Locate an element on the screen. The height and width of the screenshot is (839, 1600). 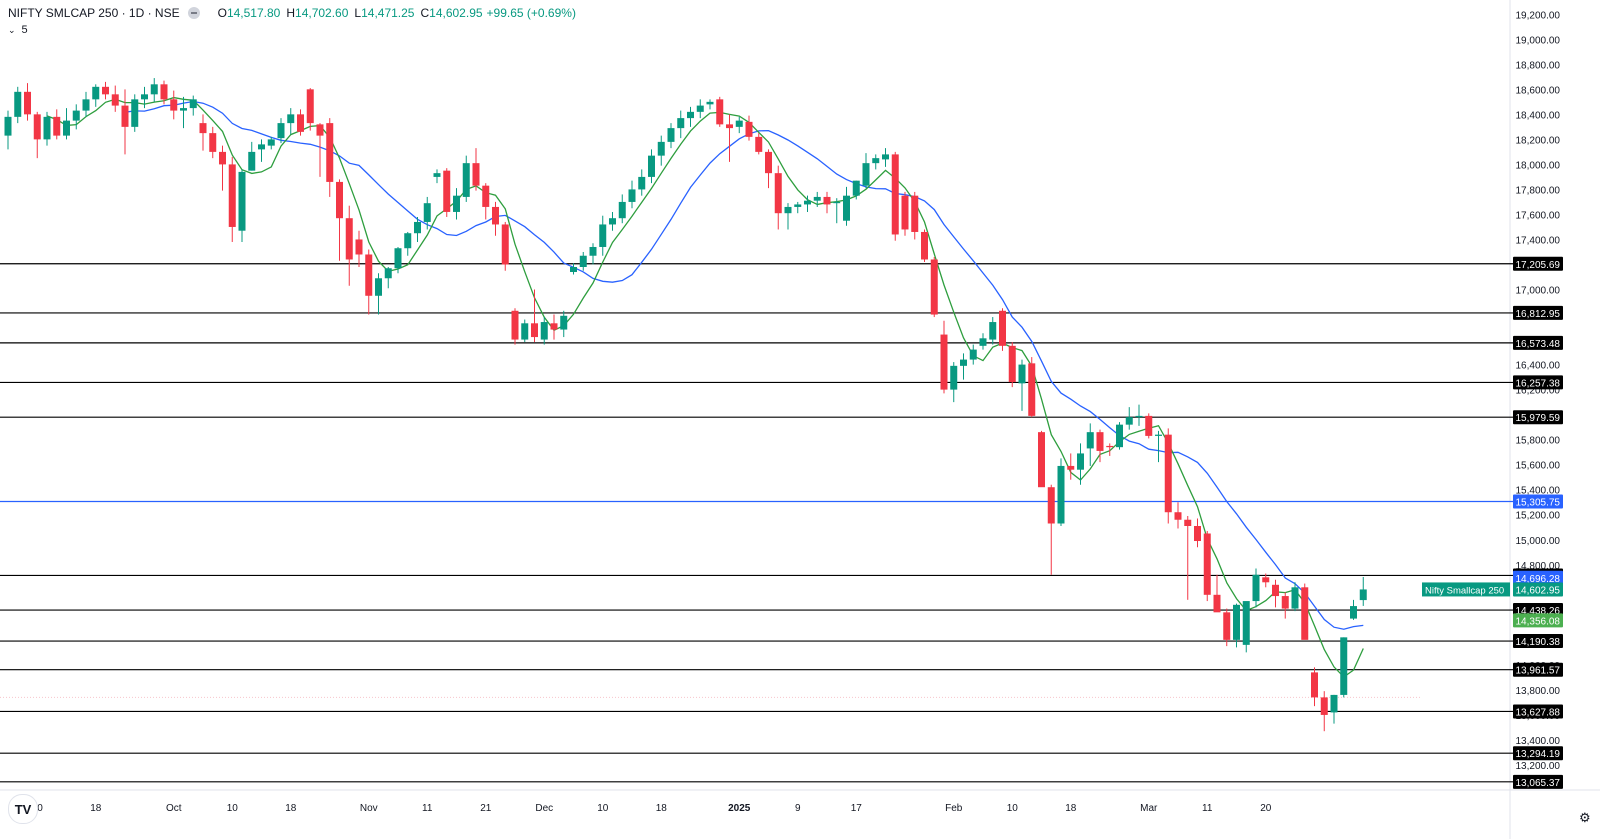
y-tick-label: 19,200.00 is located at coordinates (1538, 15).